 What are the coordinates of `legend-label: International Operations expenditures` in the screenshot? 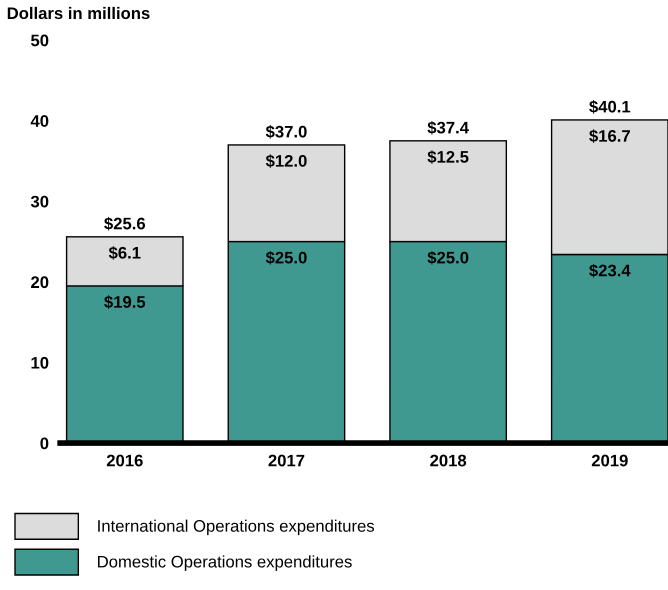 It's located at (236, 528).